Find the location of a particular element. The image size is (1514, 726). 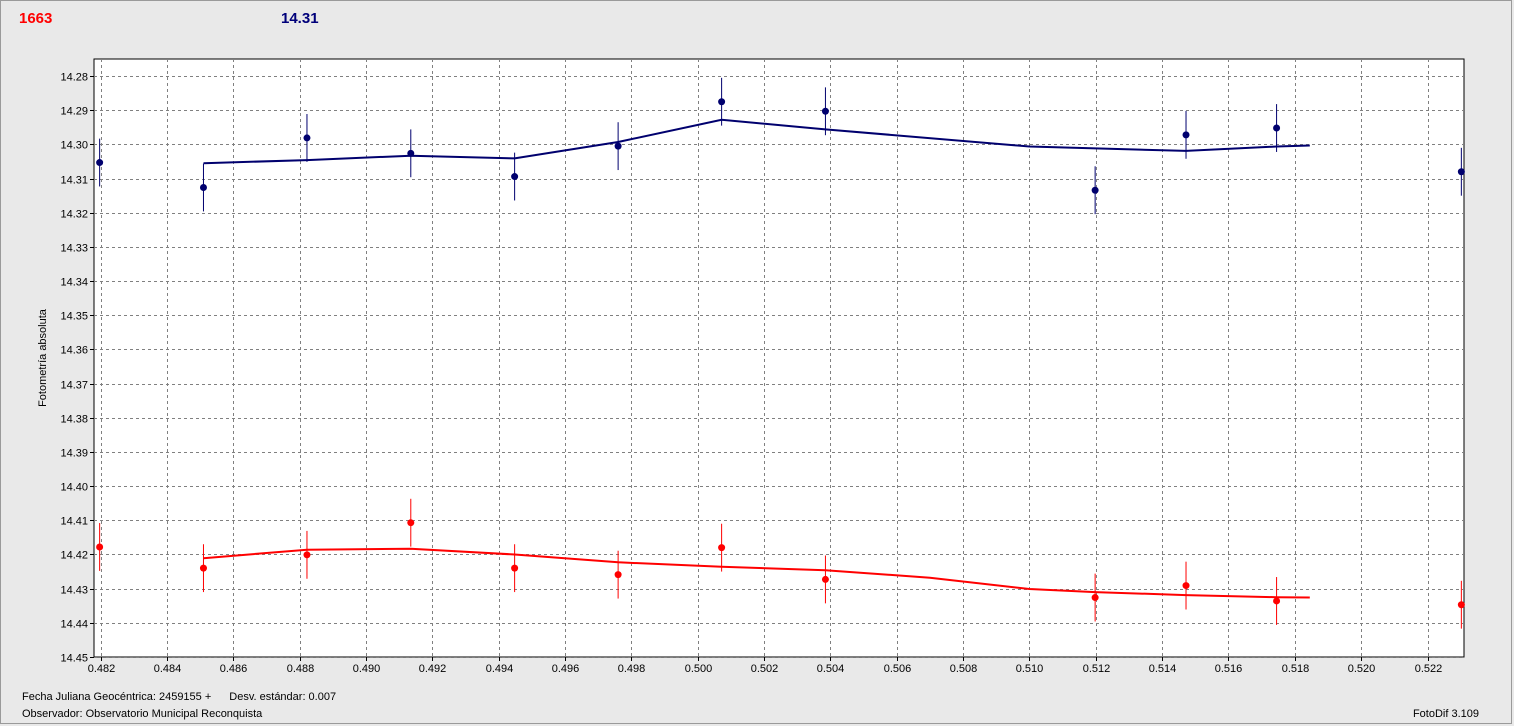

x-tick-label: 0.490 is located at coordinates (367, 669).